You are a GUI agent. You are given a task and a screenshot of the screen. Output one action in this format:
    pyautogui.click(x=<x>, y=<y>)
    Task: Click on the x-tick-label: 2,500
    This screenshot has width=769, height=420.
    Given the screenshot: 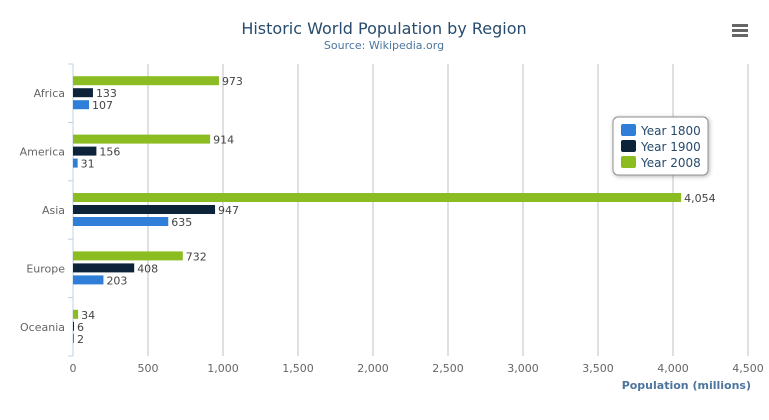 What is the action you would take?
    pyautogui.click(x=448, y=368)
    